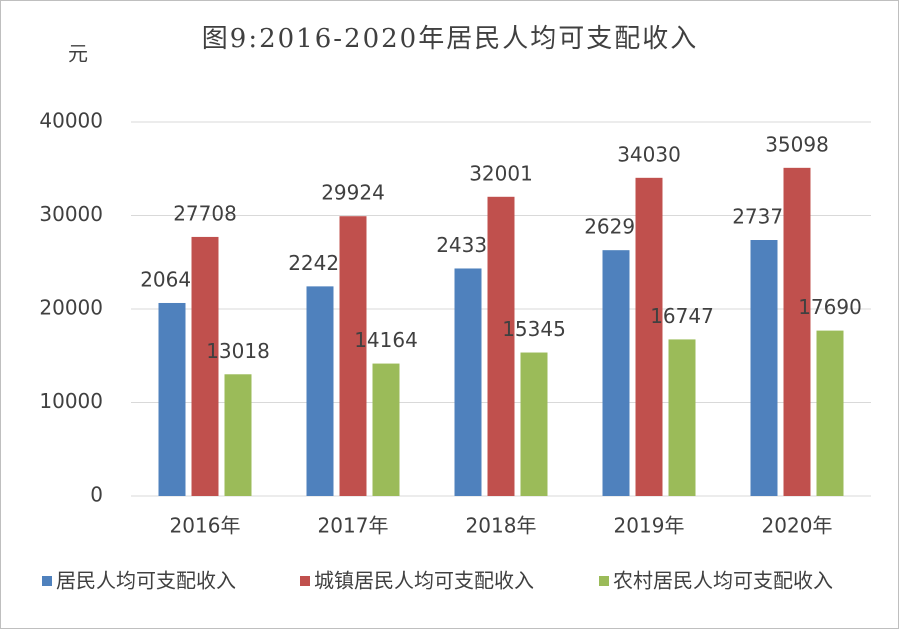 The image size is (899, 629). Describe the element at coordinates (450, 39) in the screenshot. I see `chart-title: 图9:2016-2020年居民人均可支配收入` at that location.